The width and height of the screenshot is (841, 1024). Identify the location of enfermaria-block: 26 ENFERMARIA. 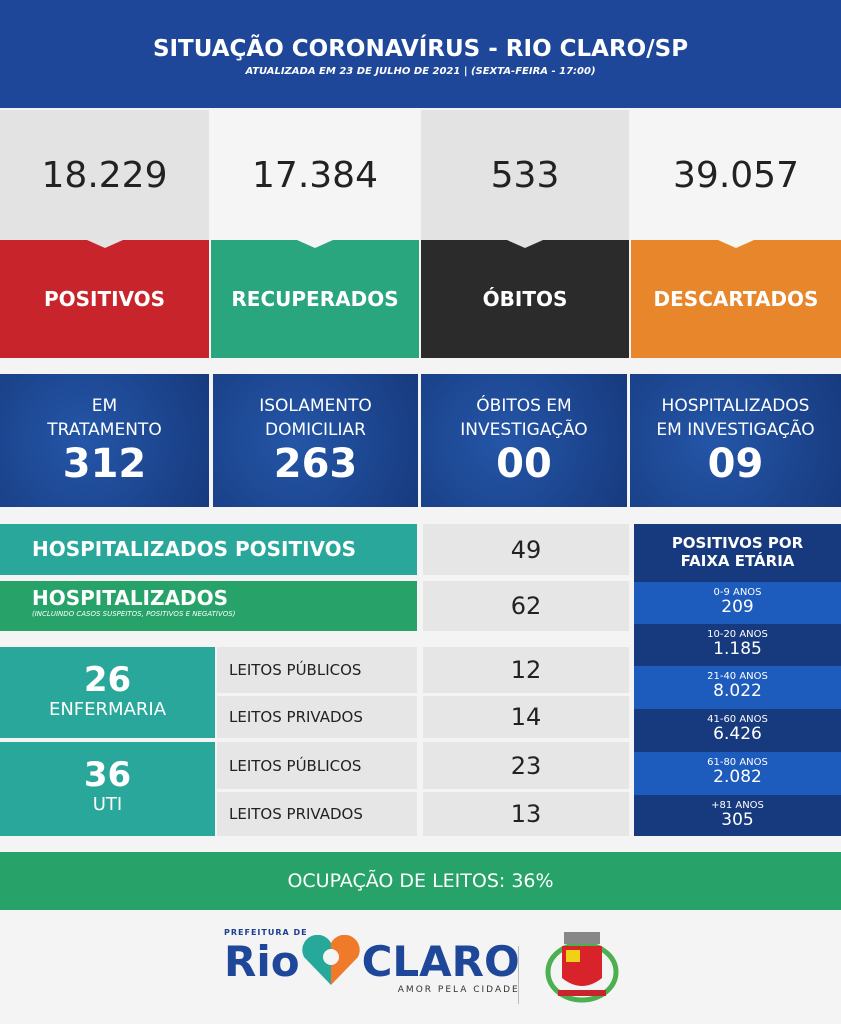
(107, 692).